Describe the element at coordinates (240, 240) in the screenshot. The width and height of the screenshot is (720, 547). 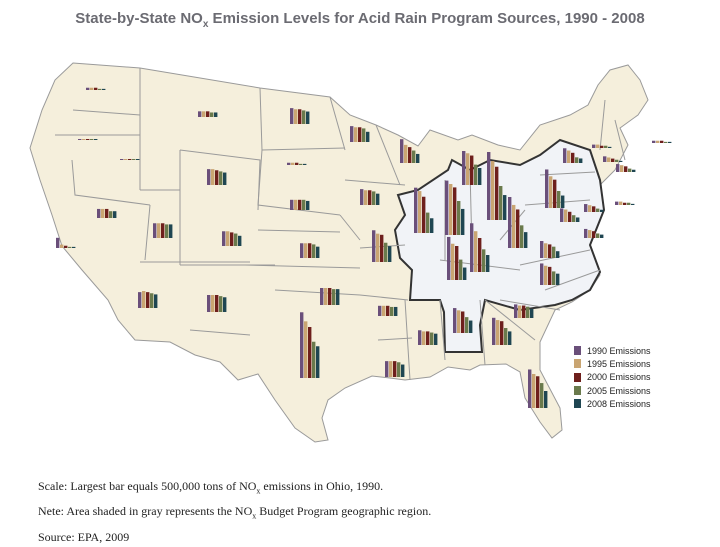
I see `bar-co-2008` at that location.